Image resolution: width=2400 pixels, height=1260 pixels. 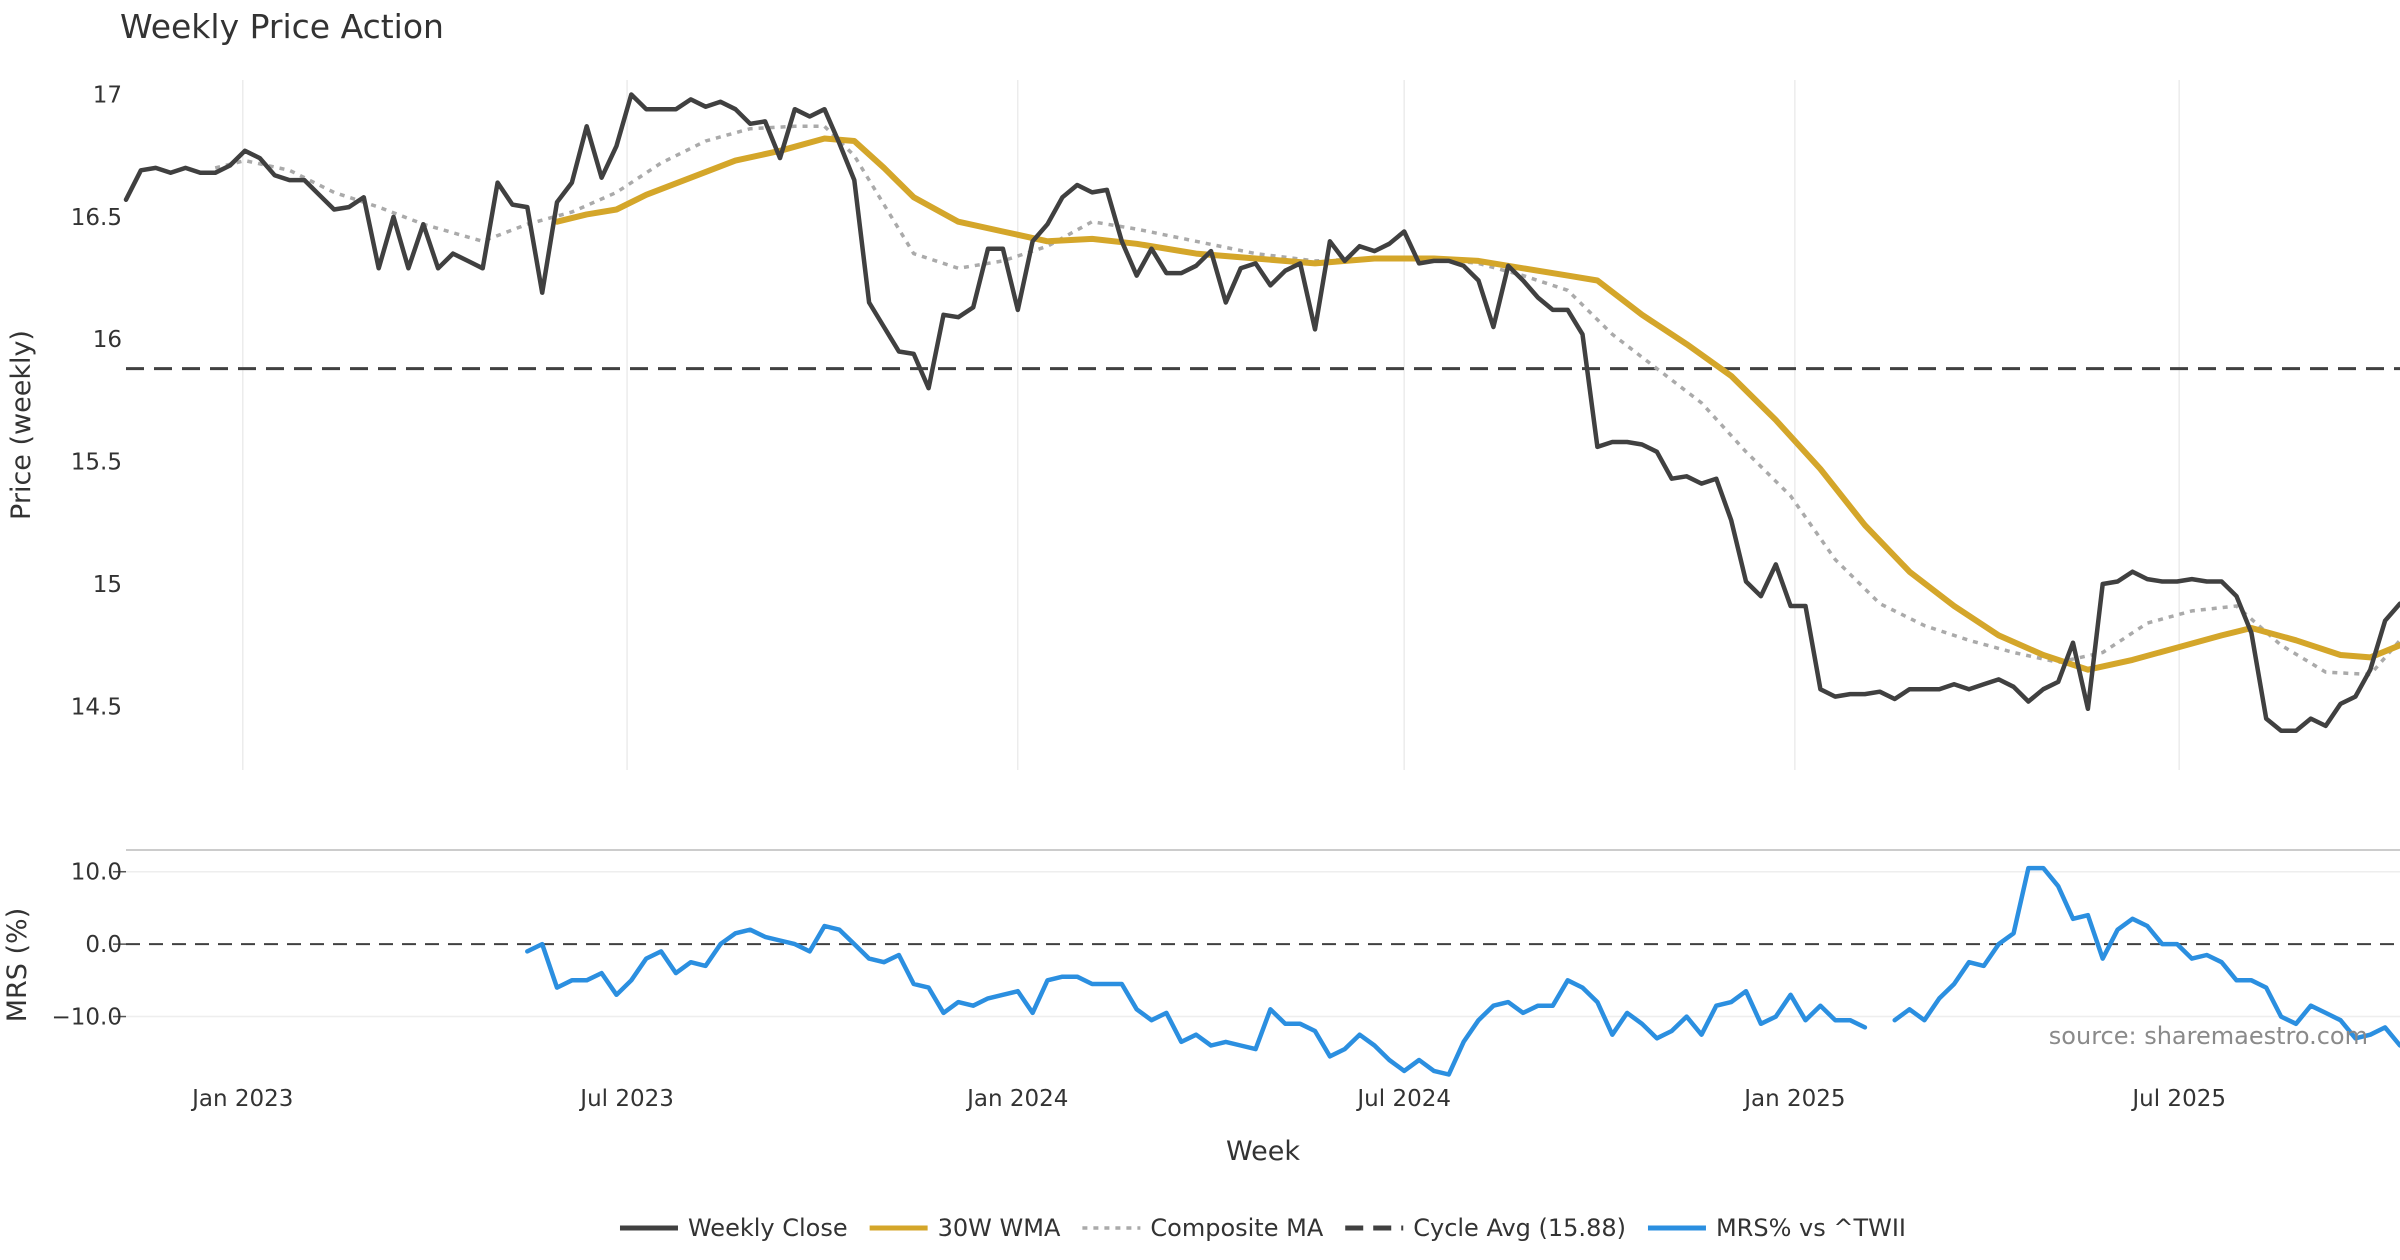 What do you see at coordinates (1403, 1099) in the screenshot?
I see `x-tick-label: Jul 2024` at bounding box center [1403, 1099].